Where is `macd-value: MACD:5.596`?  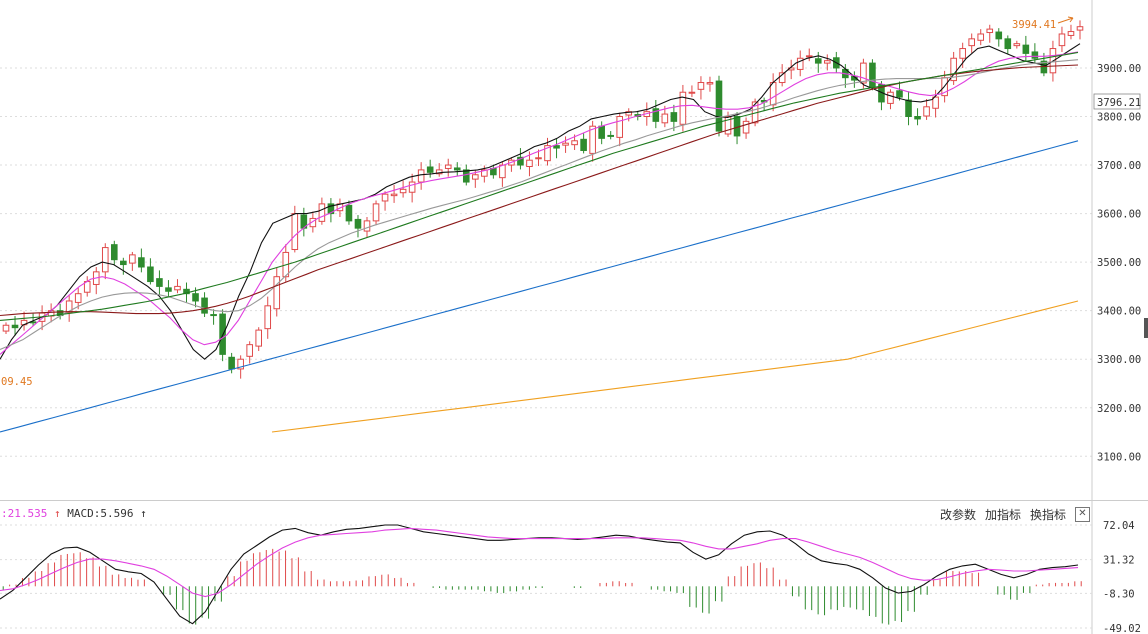
macd-value: MACD:5.596 is located at coordinates (100, 513).